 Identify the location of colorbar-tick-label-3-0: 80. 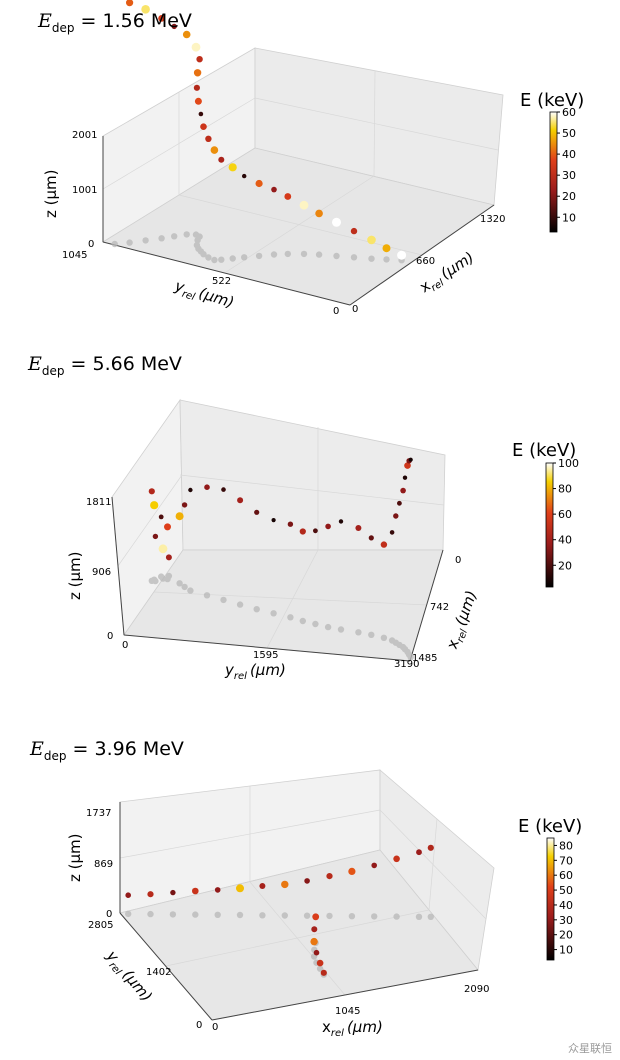
(566, 845).